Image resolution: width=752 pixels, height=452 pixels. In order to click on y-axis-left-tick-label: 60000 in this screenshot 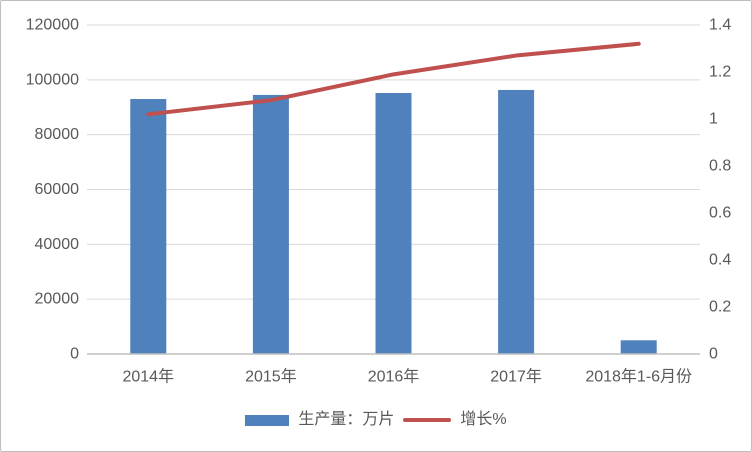, I will do `click(57, 189)`.